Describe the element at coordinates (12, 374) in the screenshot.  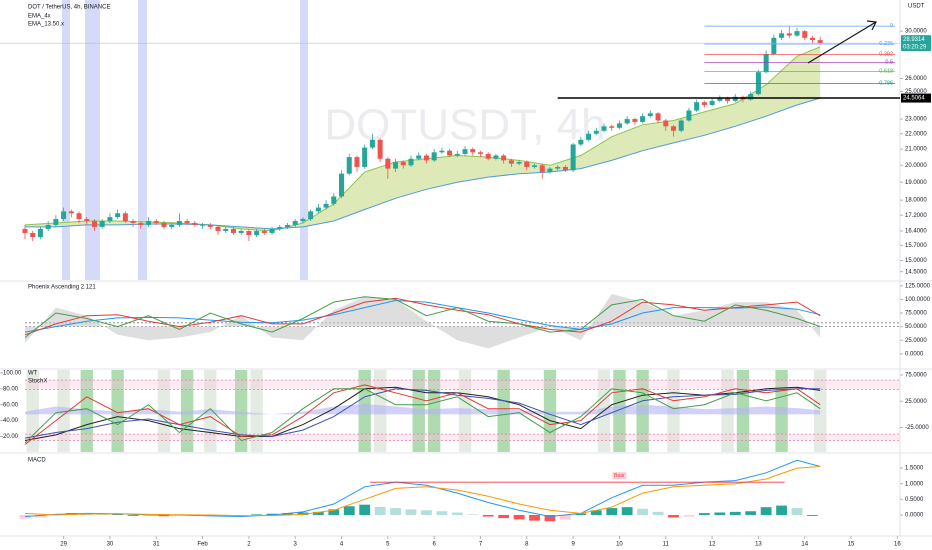
I see `y-tick-label: 100.00` at that location.